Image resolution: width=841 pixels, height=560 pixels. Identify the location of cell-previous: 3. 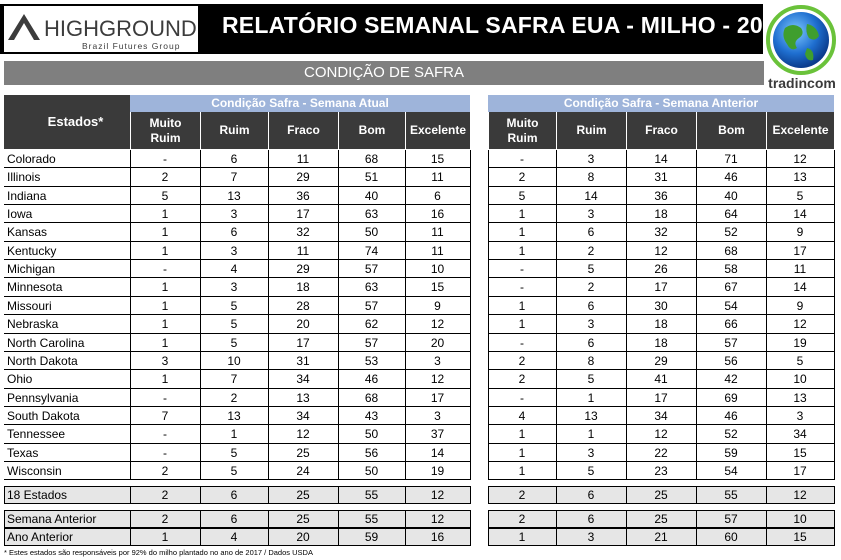
(591, 159).